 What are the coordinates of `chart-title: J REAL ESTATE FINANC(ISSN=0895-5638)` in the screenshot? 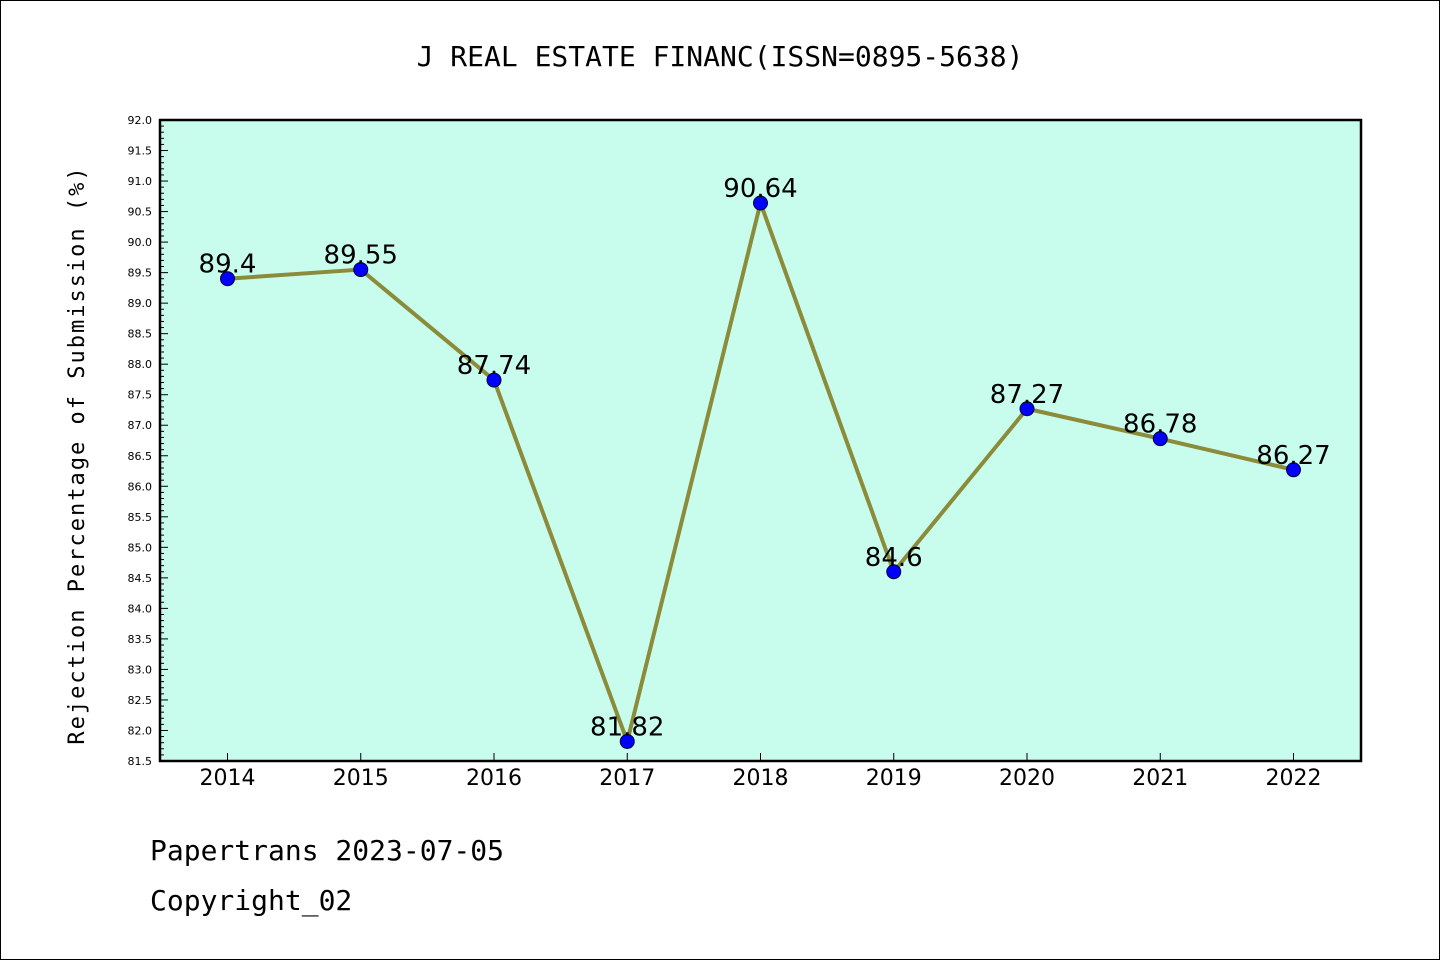 It's located at (720, 56).